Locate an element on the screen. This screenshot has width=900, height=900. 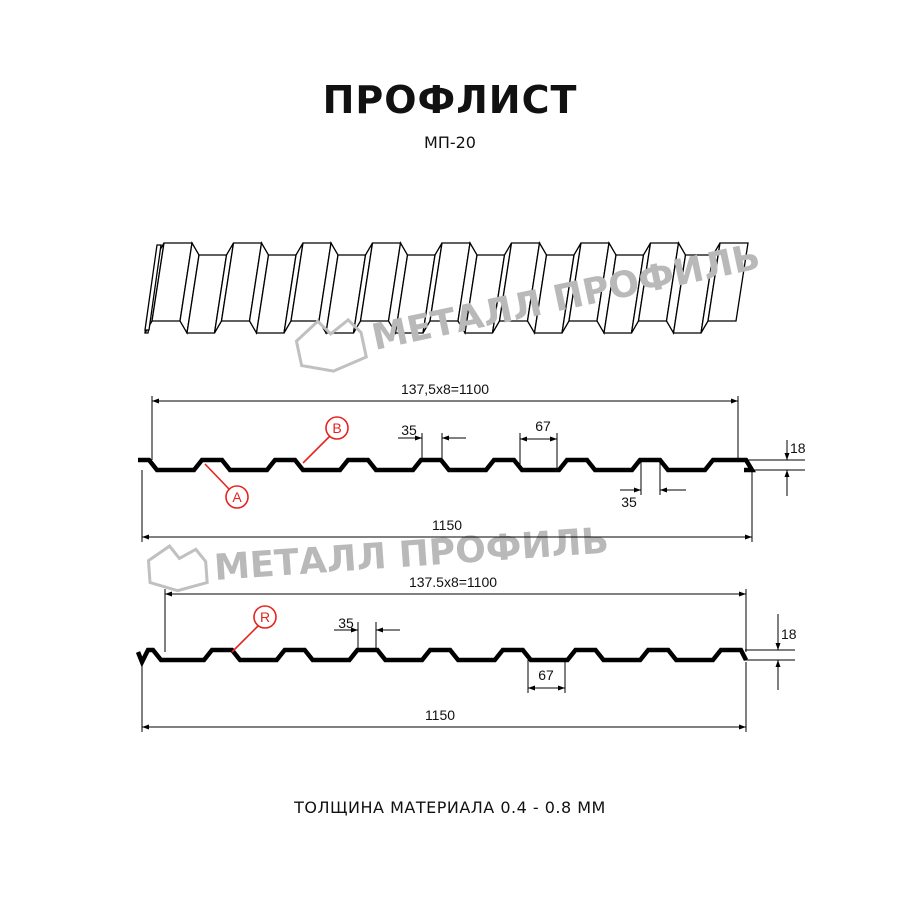
profile-r-drawing: 137.5x8=1100 1150 35 67 18 R is located at coordinates (466, 653).